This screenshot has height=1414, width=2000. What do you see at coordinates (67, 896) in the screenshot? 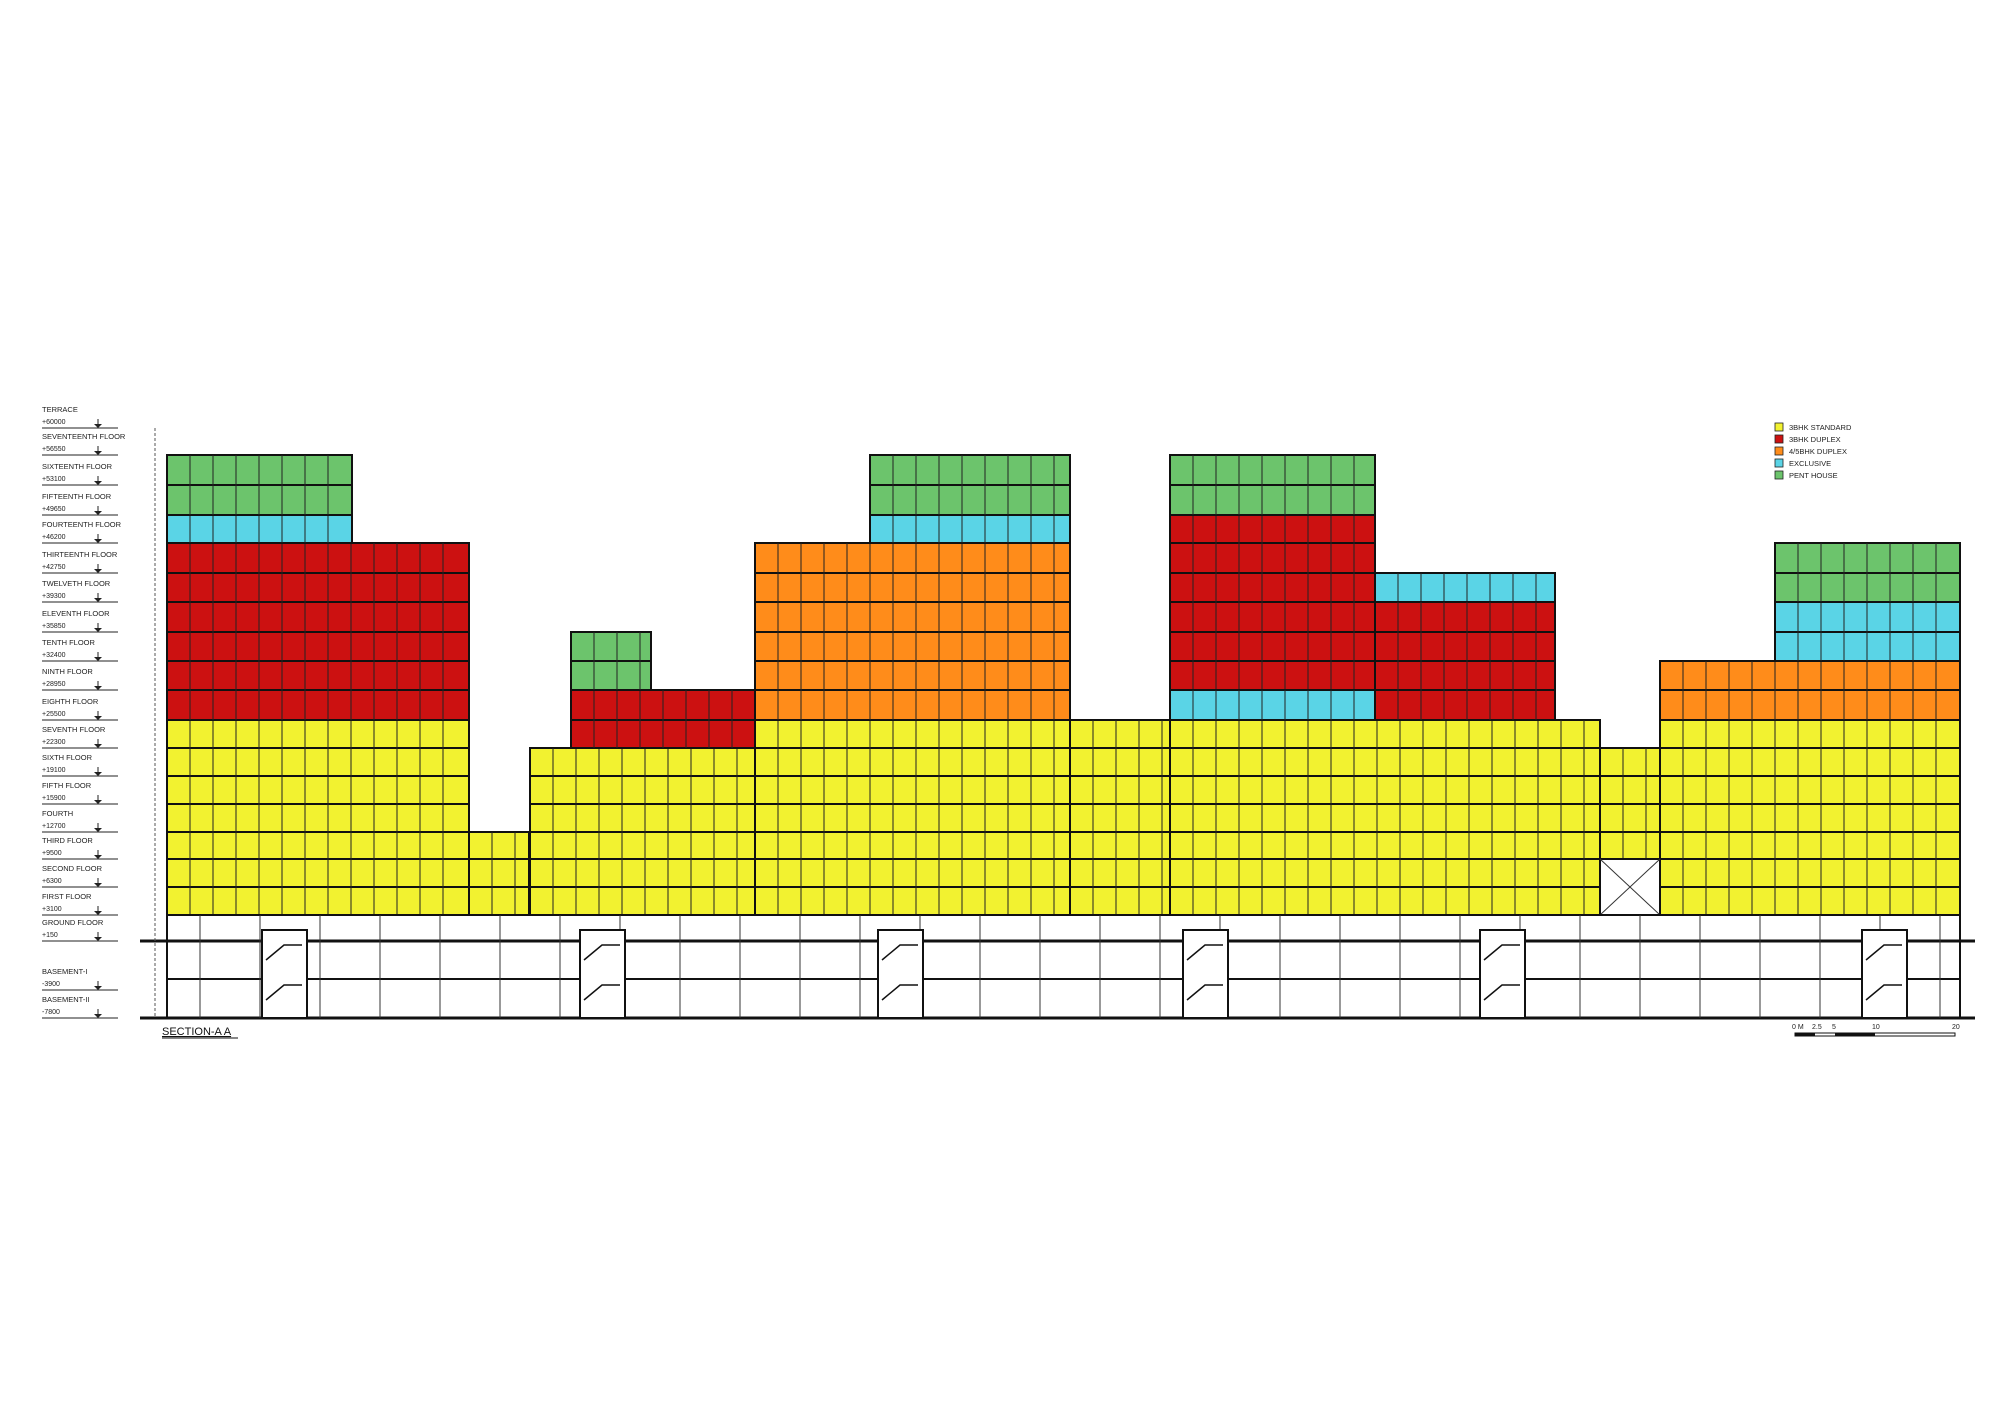
I see `level-name: FIRST FLOOR` at bounding box center [67, 896].